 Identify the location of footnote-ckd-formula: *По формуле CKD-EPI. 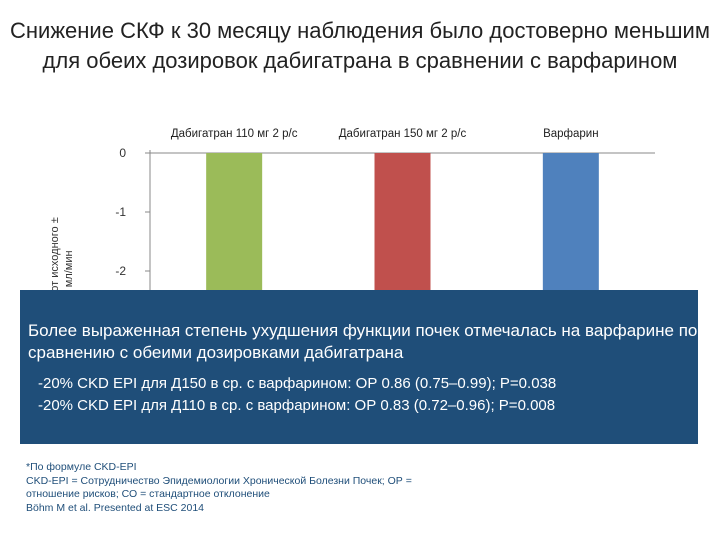
(81, 467).